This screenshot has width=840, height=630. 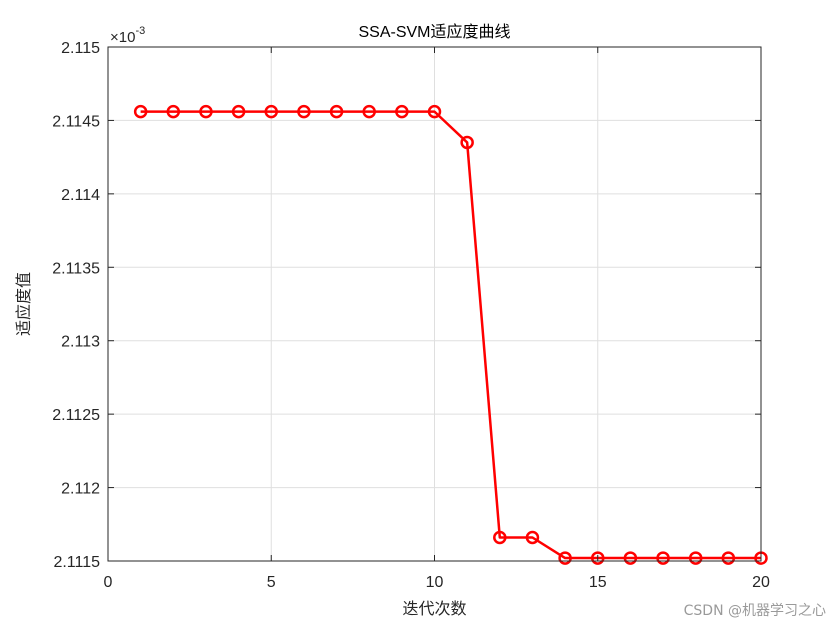 What do you see at coordinates (122, 37) in the screenshot?
I see `y-exponent-base: ×10` at bounding box center [122, 37].